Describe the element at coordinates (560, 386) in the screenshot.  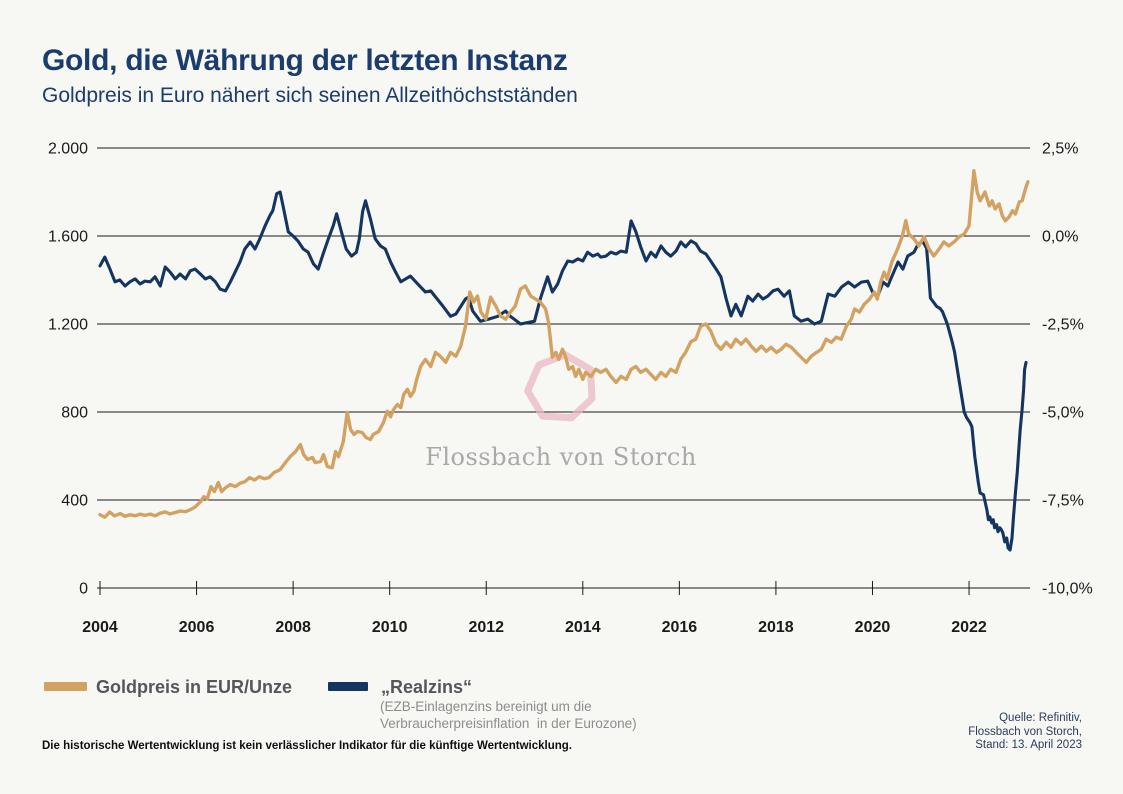
I see `watermark-logo-icon` at that location.